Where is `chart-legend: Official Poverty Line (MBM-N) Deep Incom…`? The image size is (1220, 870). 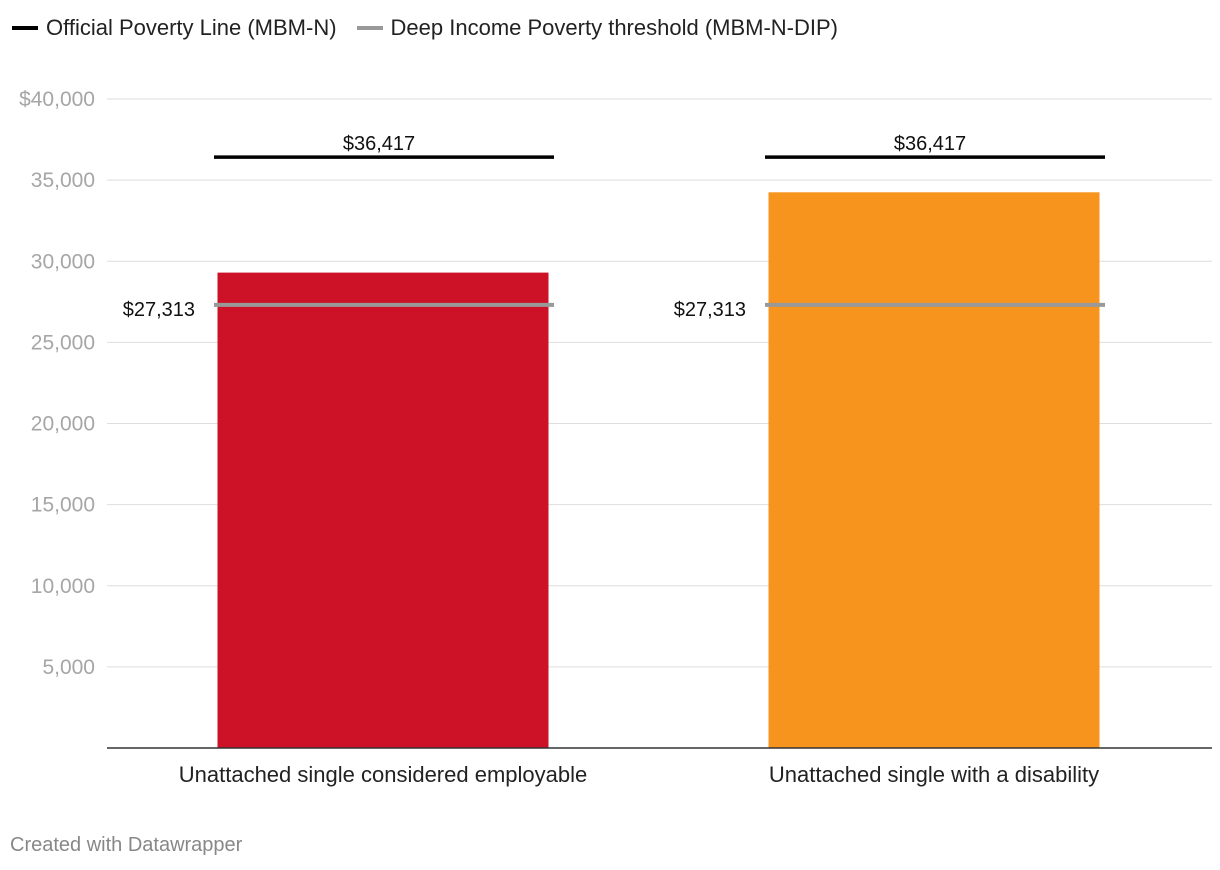 chart-legend: Official Poverty Line (MBM-N) Deep Incom… is located at coordinates (435, 28).